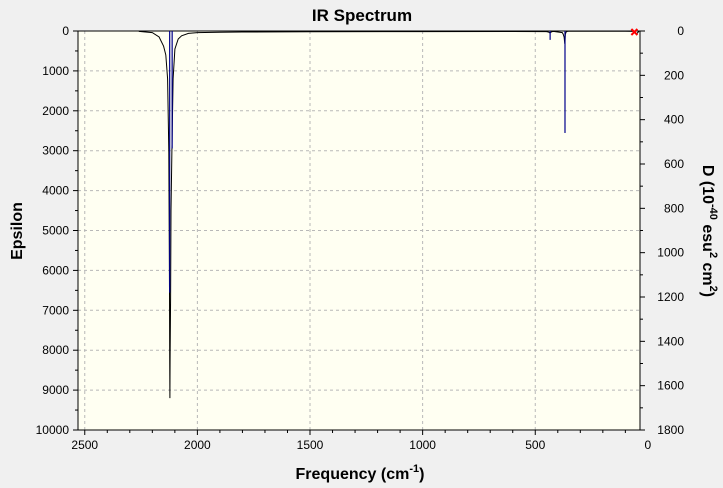 Image resolution: width=723 pixels, height=488 pixels. Describe the element at coordinates (55, 231) in the screenshot. I see `y-tick-label: 5000` at that location.